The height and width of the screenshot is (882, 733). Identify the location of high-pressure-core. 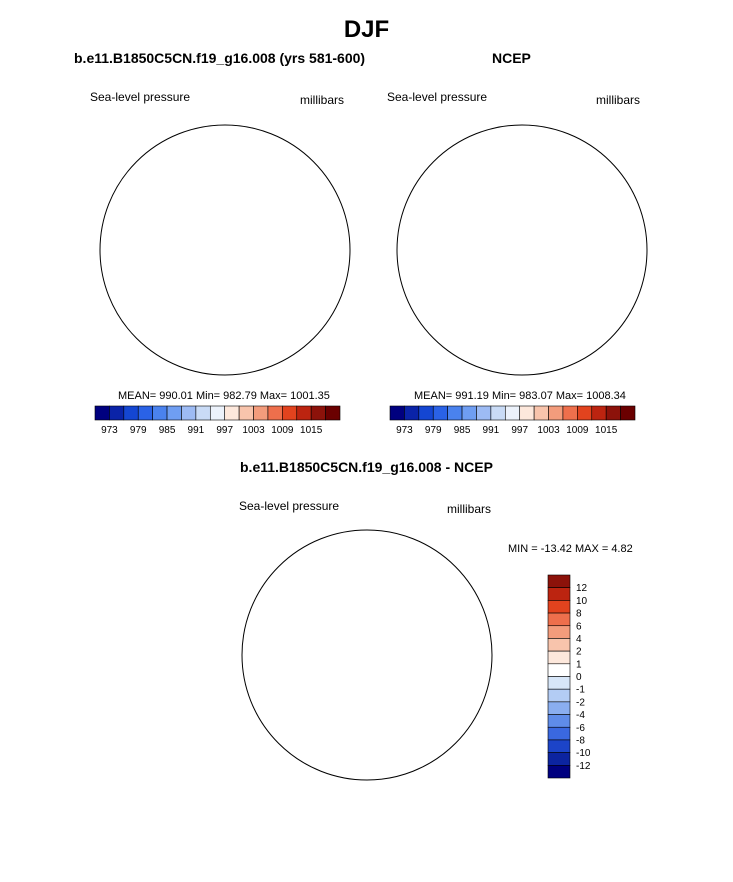
(246, 264).